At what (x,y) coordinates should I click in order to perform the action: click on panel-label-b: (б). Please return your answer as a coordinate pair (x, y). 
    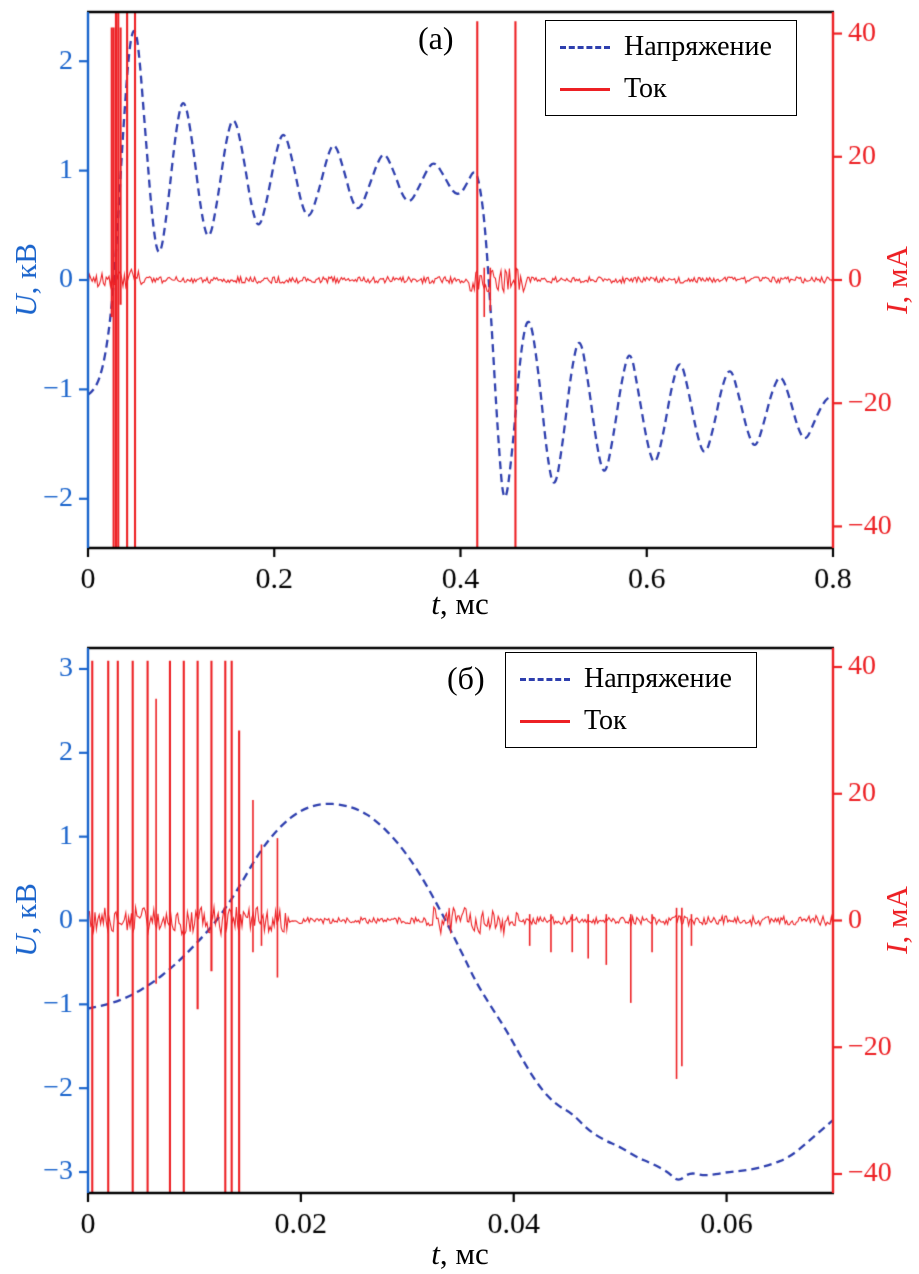
    Looking at the image, I should click on (466, 678).